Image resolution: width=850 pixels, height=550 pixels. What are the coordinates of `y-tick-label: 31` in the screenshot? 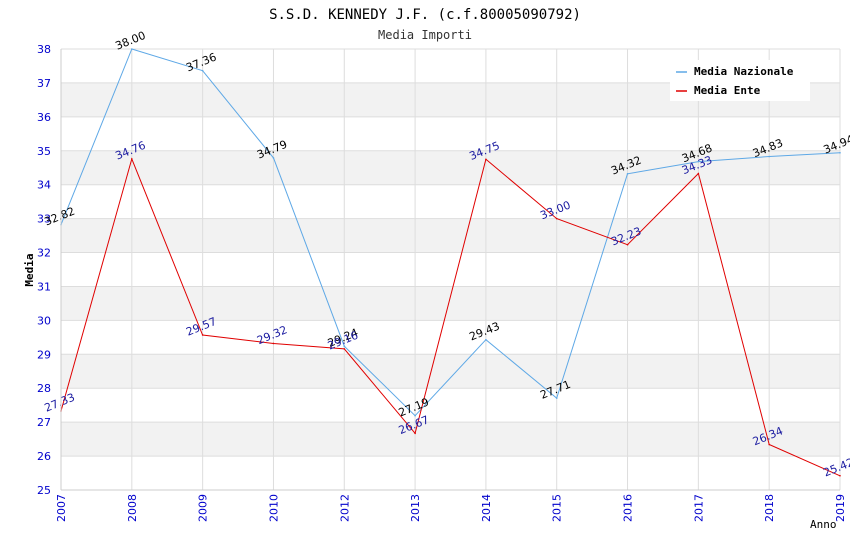 It's located at (44, 286).